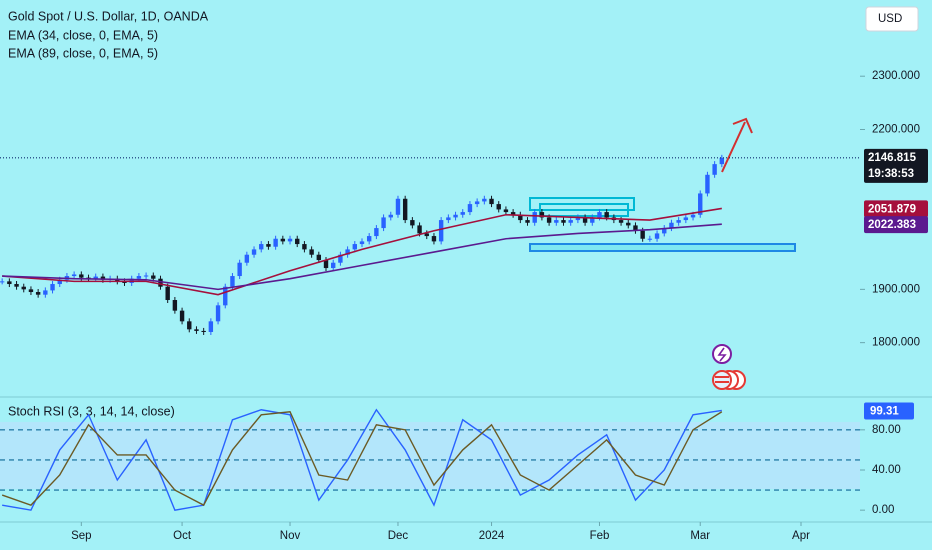  What do you see at coordinates (896, 289) in the screenshot?
I see `y-tick-label: 1900.000` at bounding box center [896, 289].